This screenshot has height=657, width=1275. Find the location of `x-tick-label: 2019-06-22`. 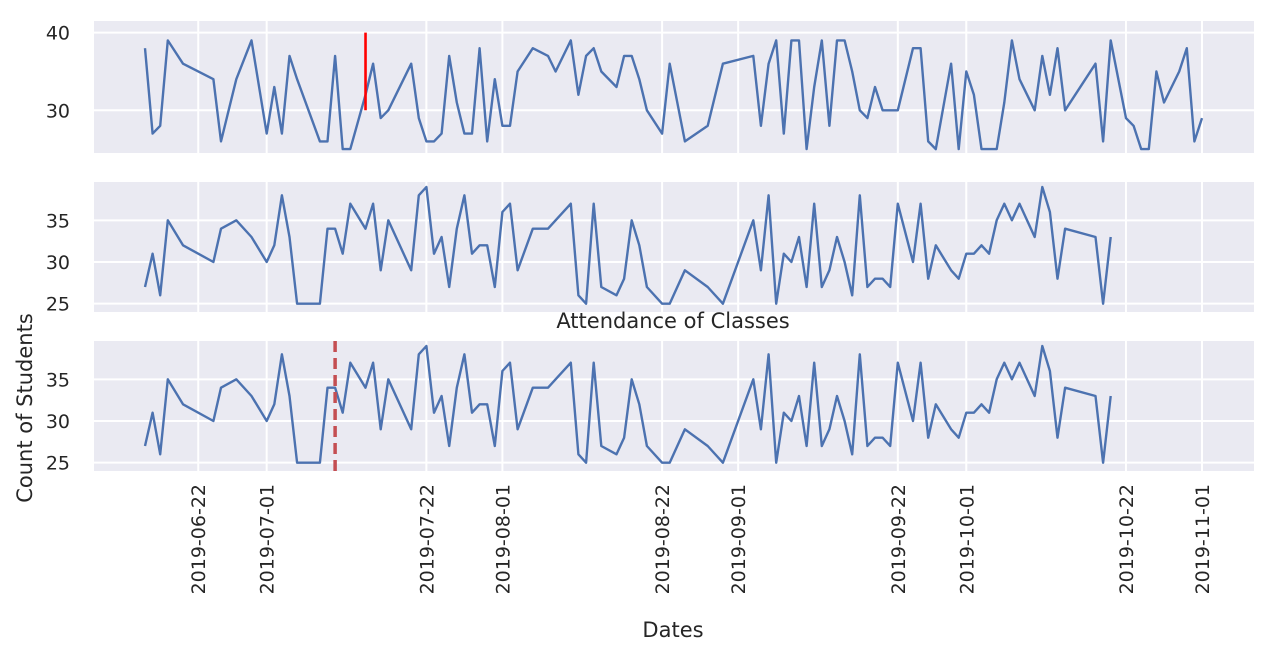

x-tick-label: 2019-06-22 is located at coordinates (199, 539).